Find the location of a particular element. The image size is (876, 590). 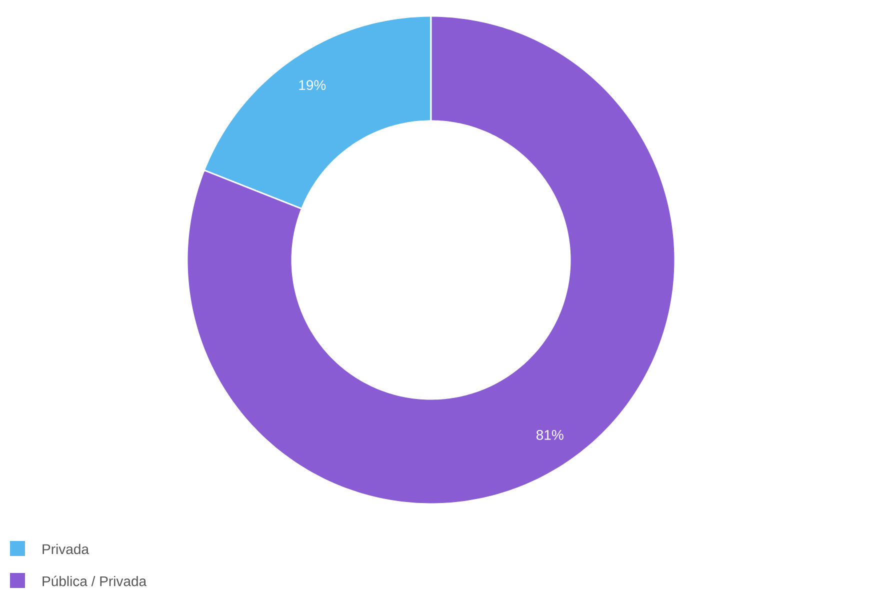

legend-label: Pública / Privada is located at coordinates (94, 581).